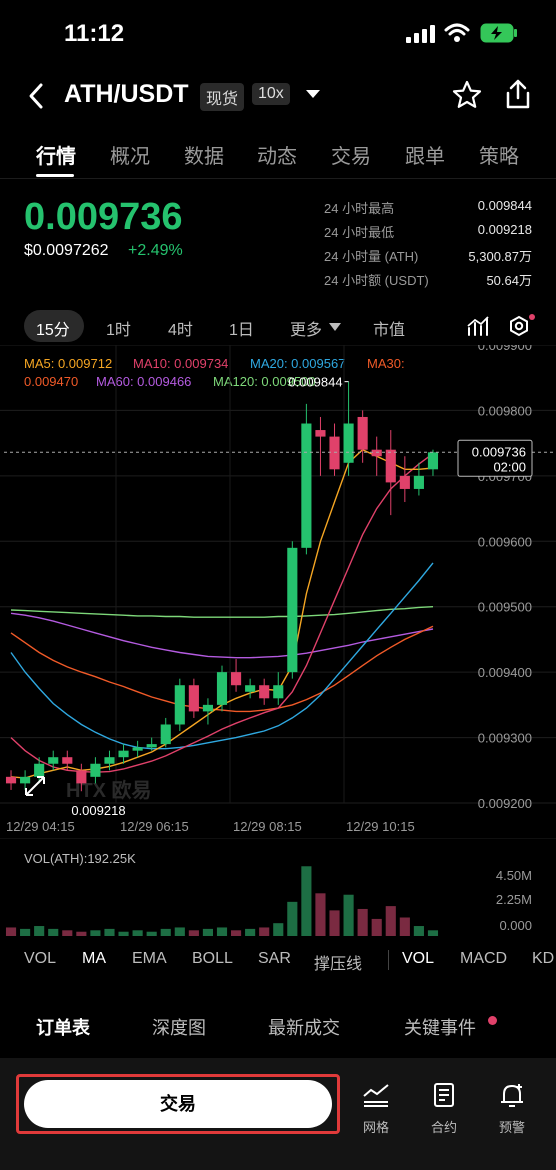 The width and height of the screenshot is (556, 1170). I want to click on tab-market: 行情, so click(56, 157).